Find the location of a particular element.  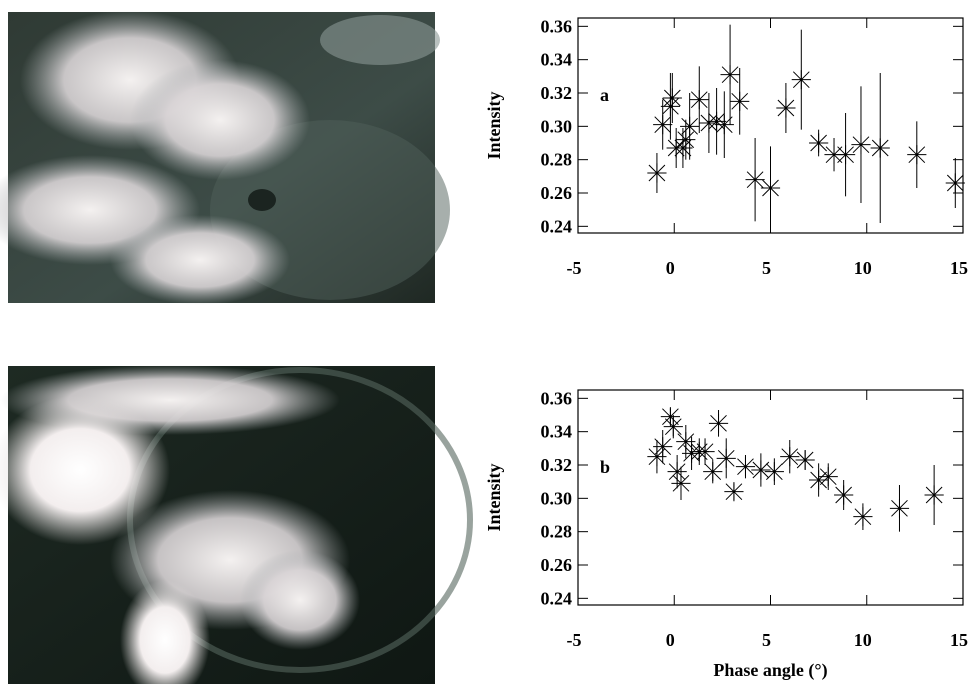

panel-label: b is located at coordinates (605, 467).